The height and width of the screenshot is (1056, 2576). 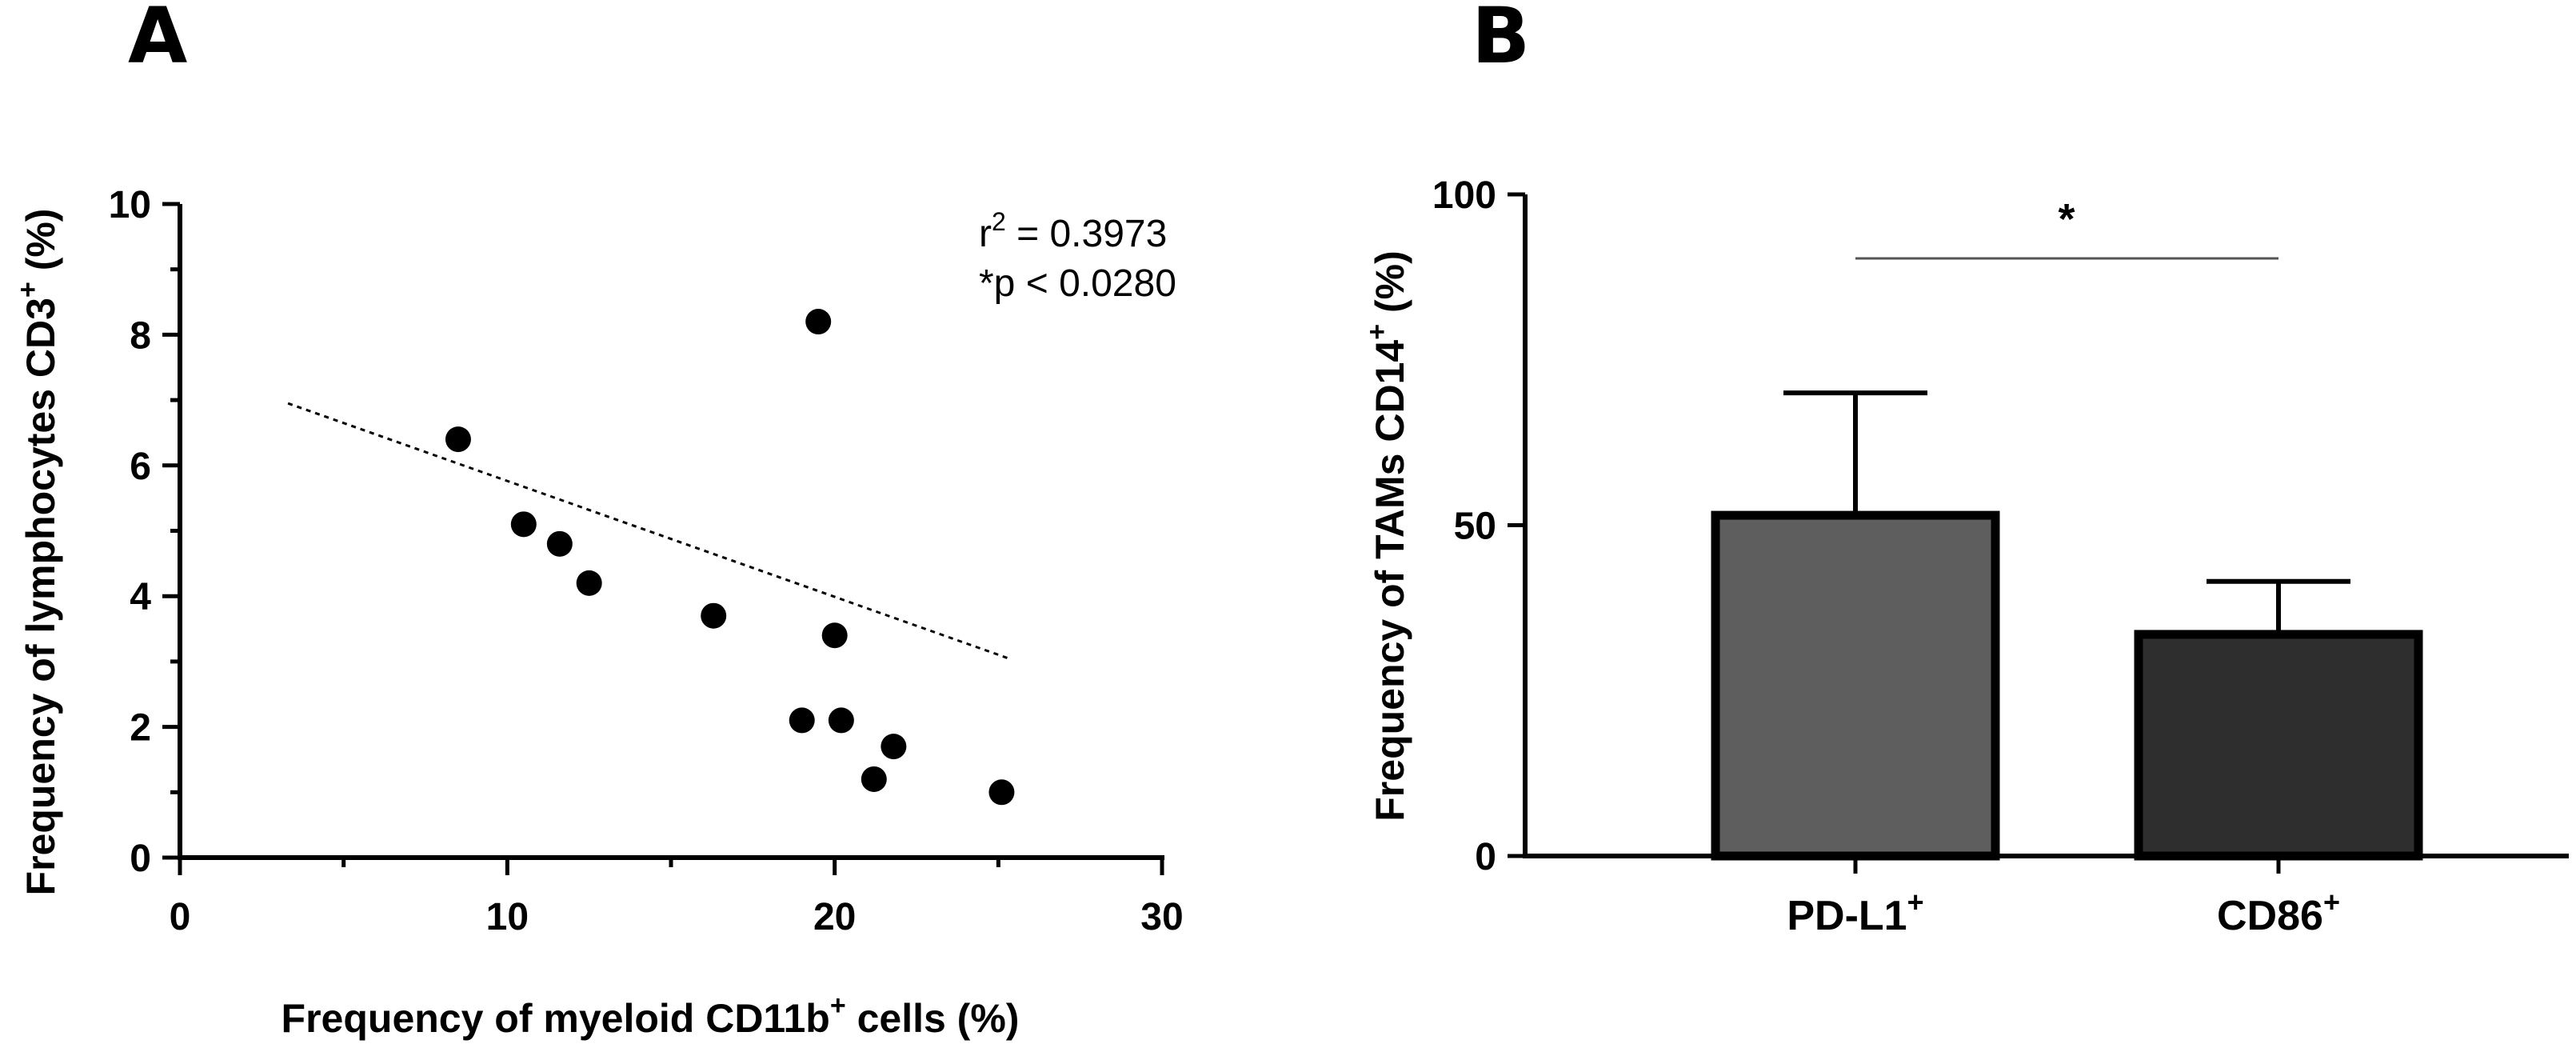 I want to click on panel-a-x-tick-label: 20, so click(x=834, y=917).